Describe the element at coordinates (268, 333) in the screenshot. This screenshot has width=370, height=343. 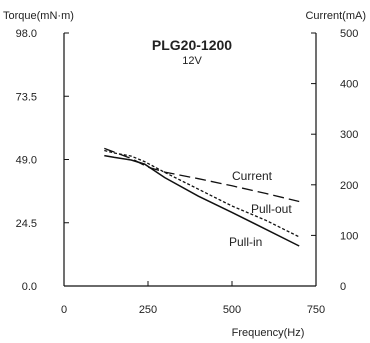
I see `x-axis-title: Frequency(Hz)` at that location.